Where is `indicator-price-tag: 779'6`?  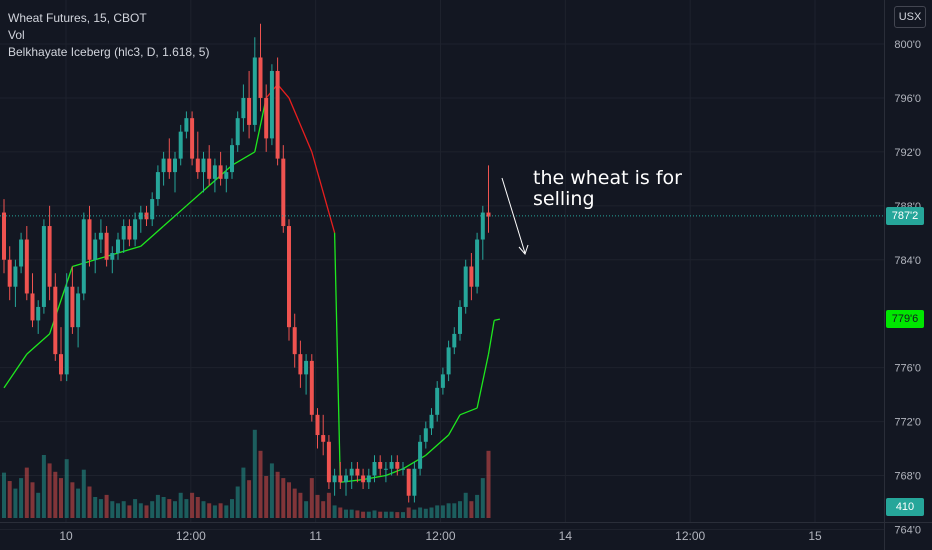
indicator-price-tag: 779'6 is located at coordinates (905, 319).